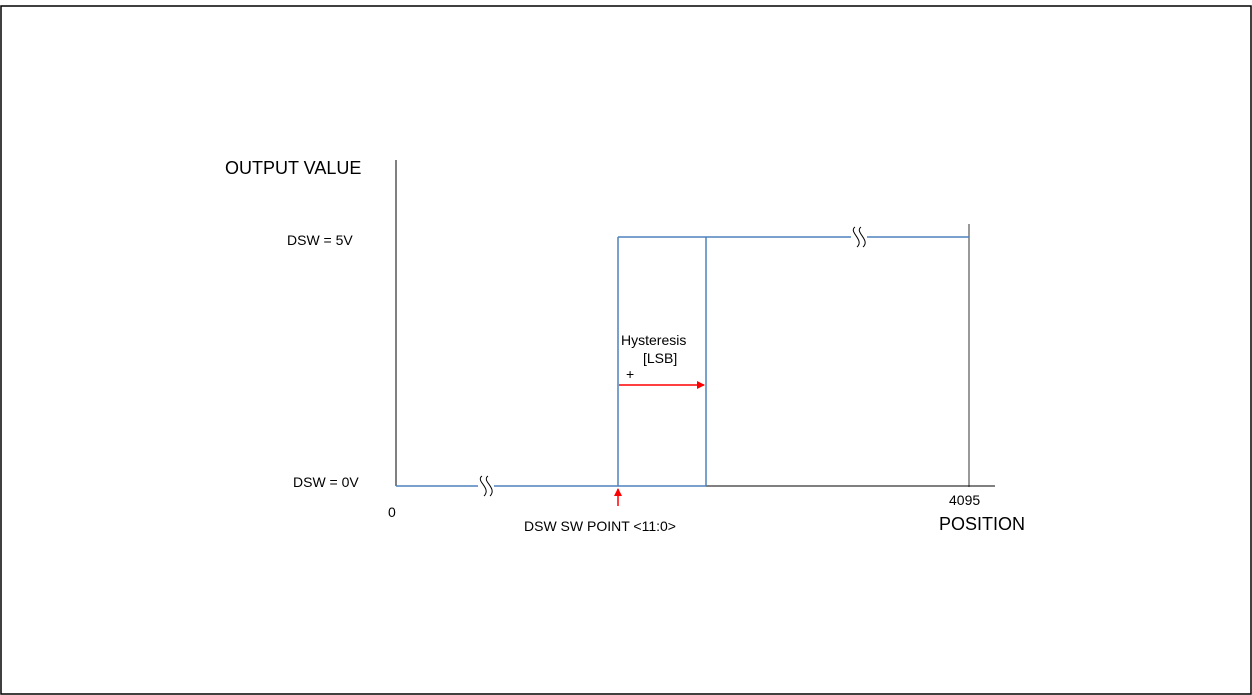  I want to click on hysteresis-title: Hysteresis, so click(654, 340).